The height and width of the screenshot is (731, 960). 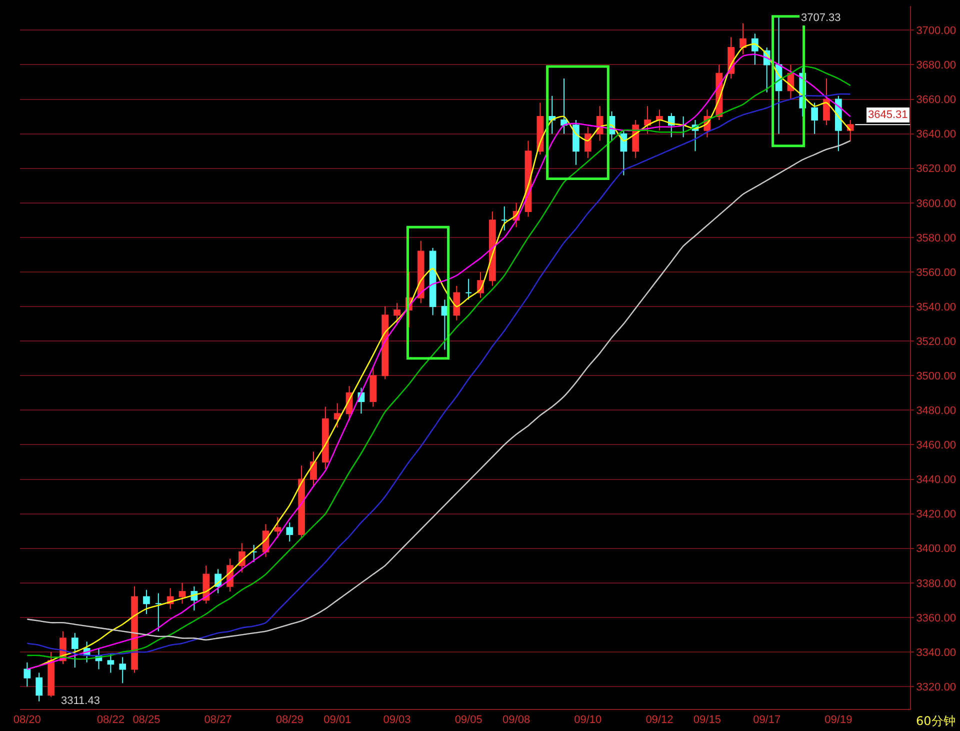 What do you see at coordinates (936, 618) in the screenshot?
I see `y-tick-label: 3360.00` at bounding box center [936, 618].